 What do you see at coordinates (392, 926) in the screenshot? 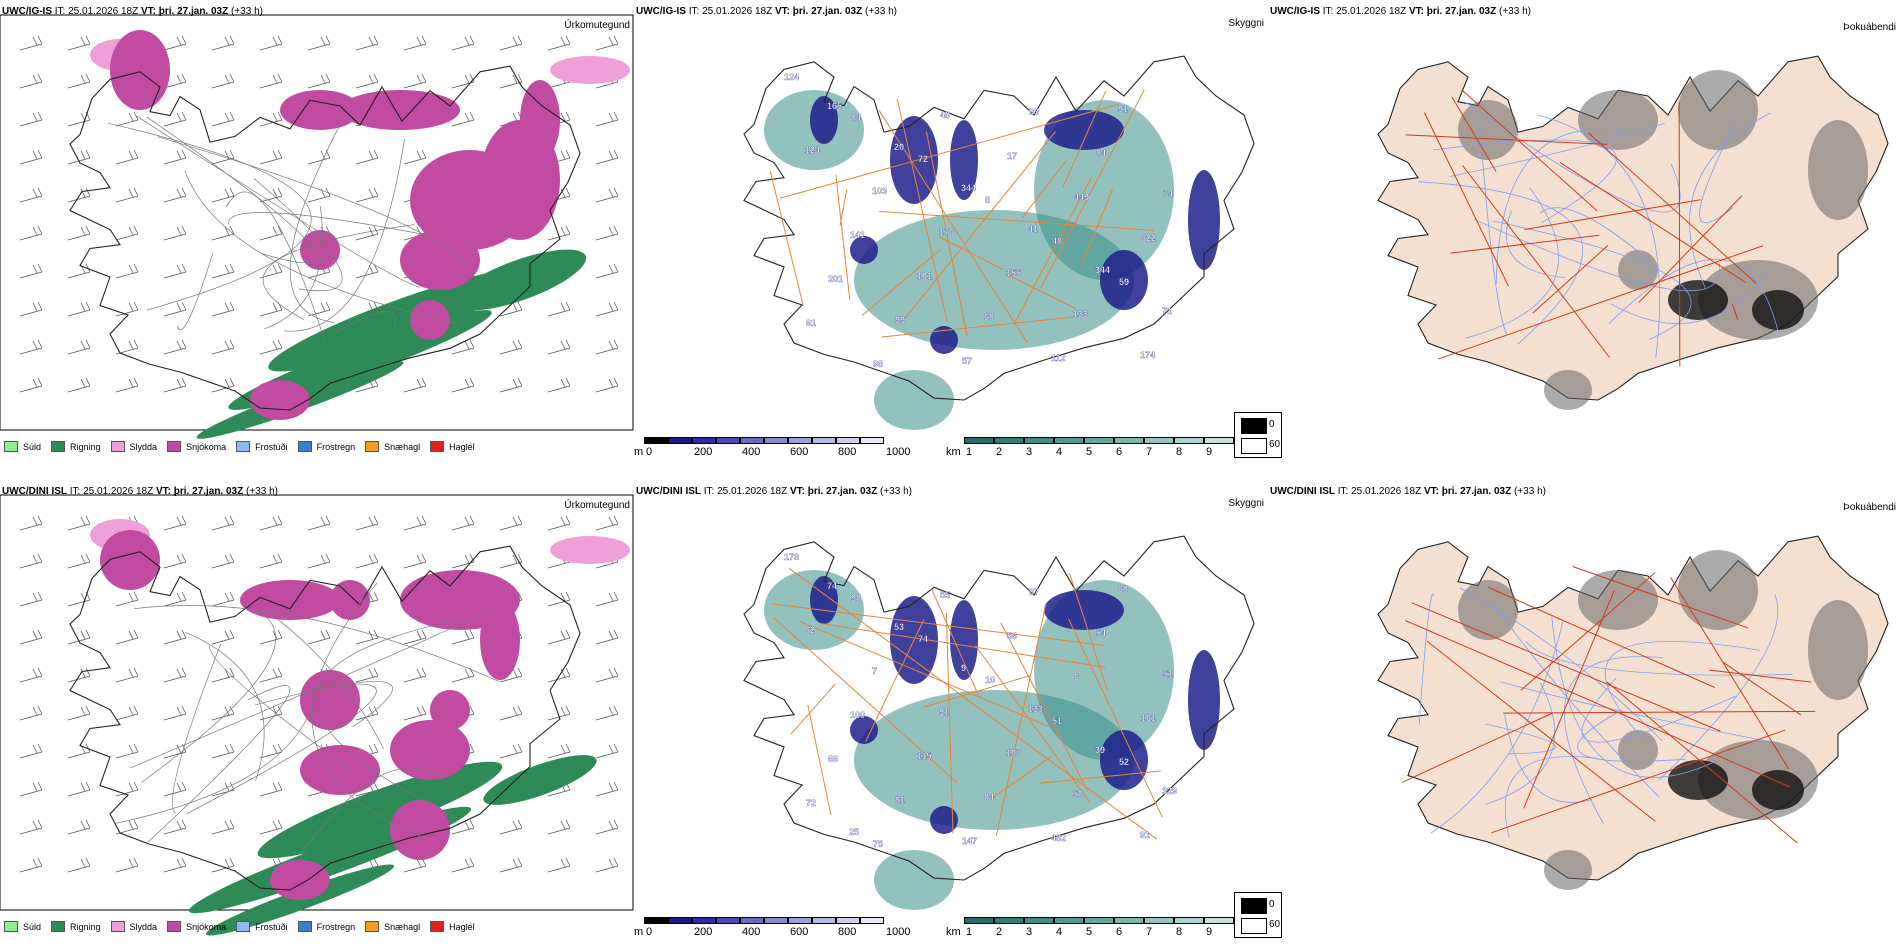
I see `legend-item: Snæhagl` at bounding box center [392, 926].